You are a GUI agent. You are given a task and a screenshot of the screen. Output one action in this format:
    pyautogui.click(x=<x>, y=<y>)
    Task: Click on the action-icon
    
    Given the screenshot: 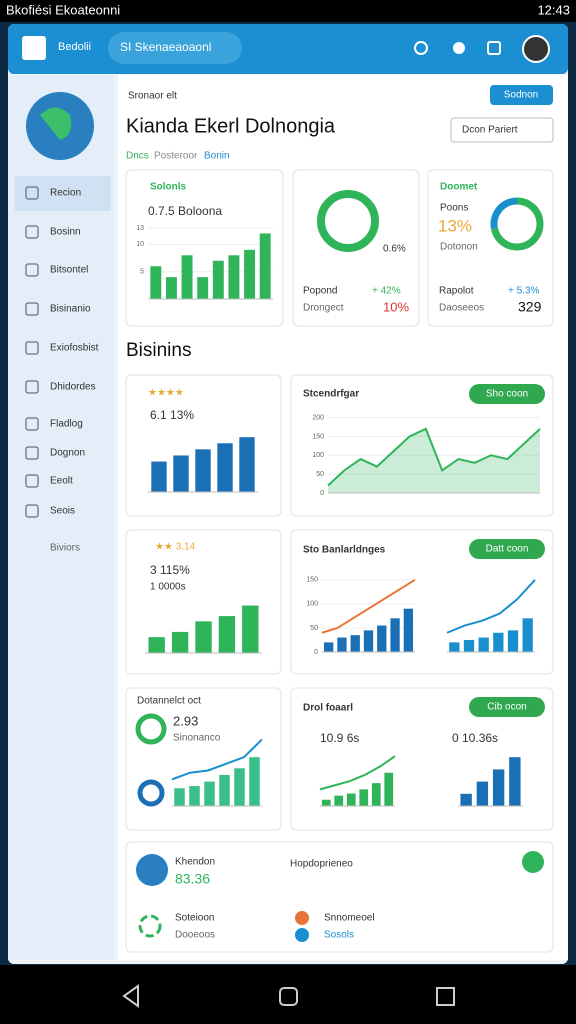 What is the action you would take?
    pyautogui.click(x=533, y=862)
    